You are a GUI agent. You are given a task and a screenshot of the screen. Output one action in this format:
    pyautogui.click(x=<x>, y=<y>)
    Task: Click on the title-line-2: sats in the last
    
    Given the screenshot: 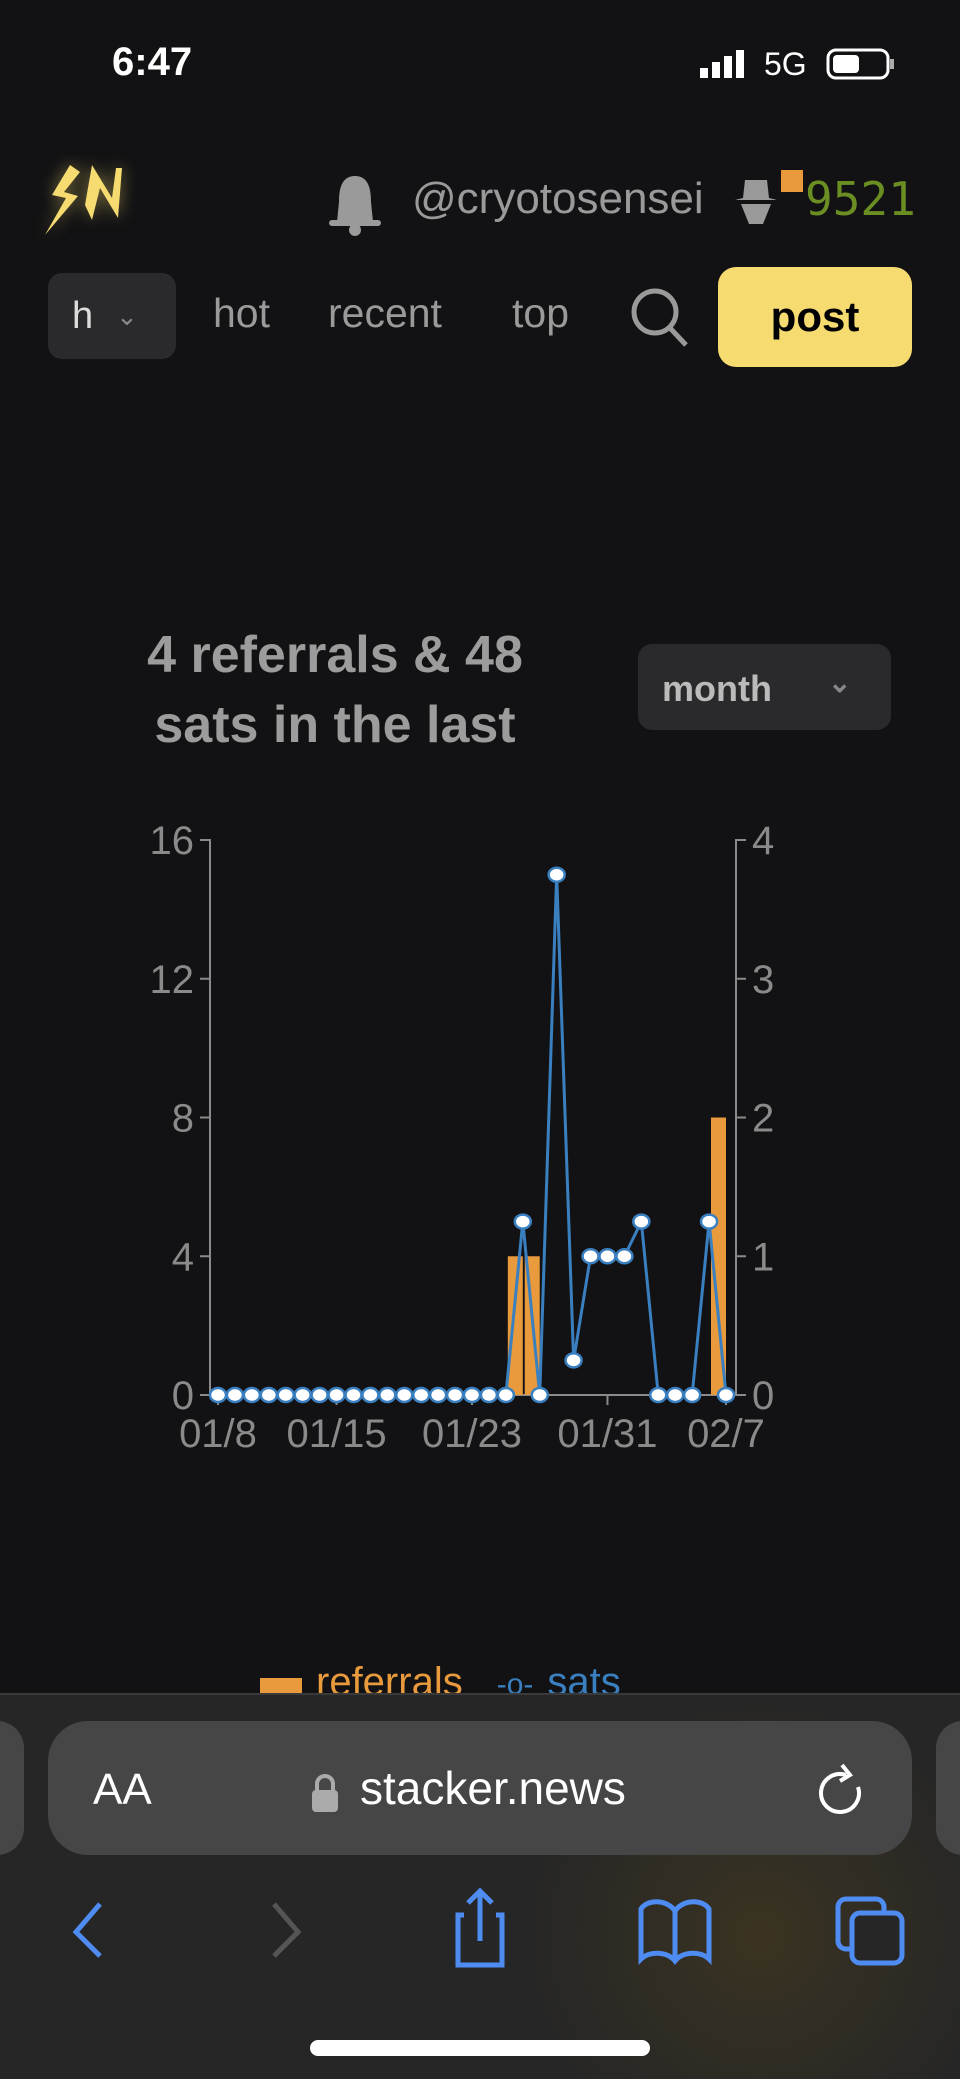 What is the action you would take?
    pyautogui.click(x=335, y=725)
    